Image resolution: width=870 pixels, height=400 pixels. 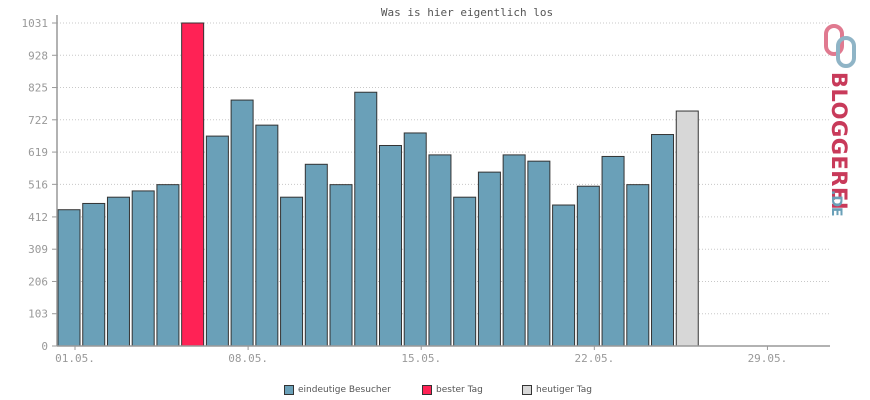 What do you see at coordinates (38, 152) in the screenshot?
I see `y-tick-label: 619` at bounding box center [38, 152].